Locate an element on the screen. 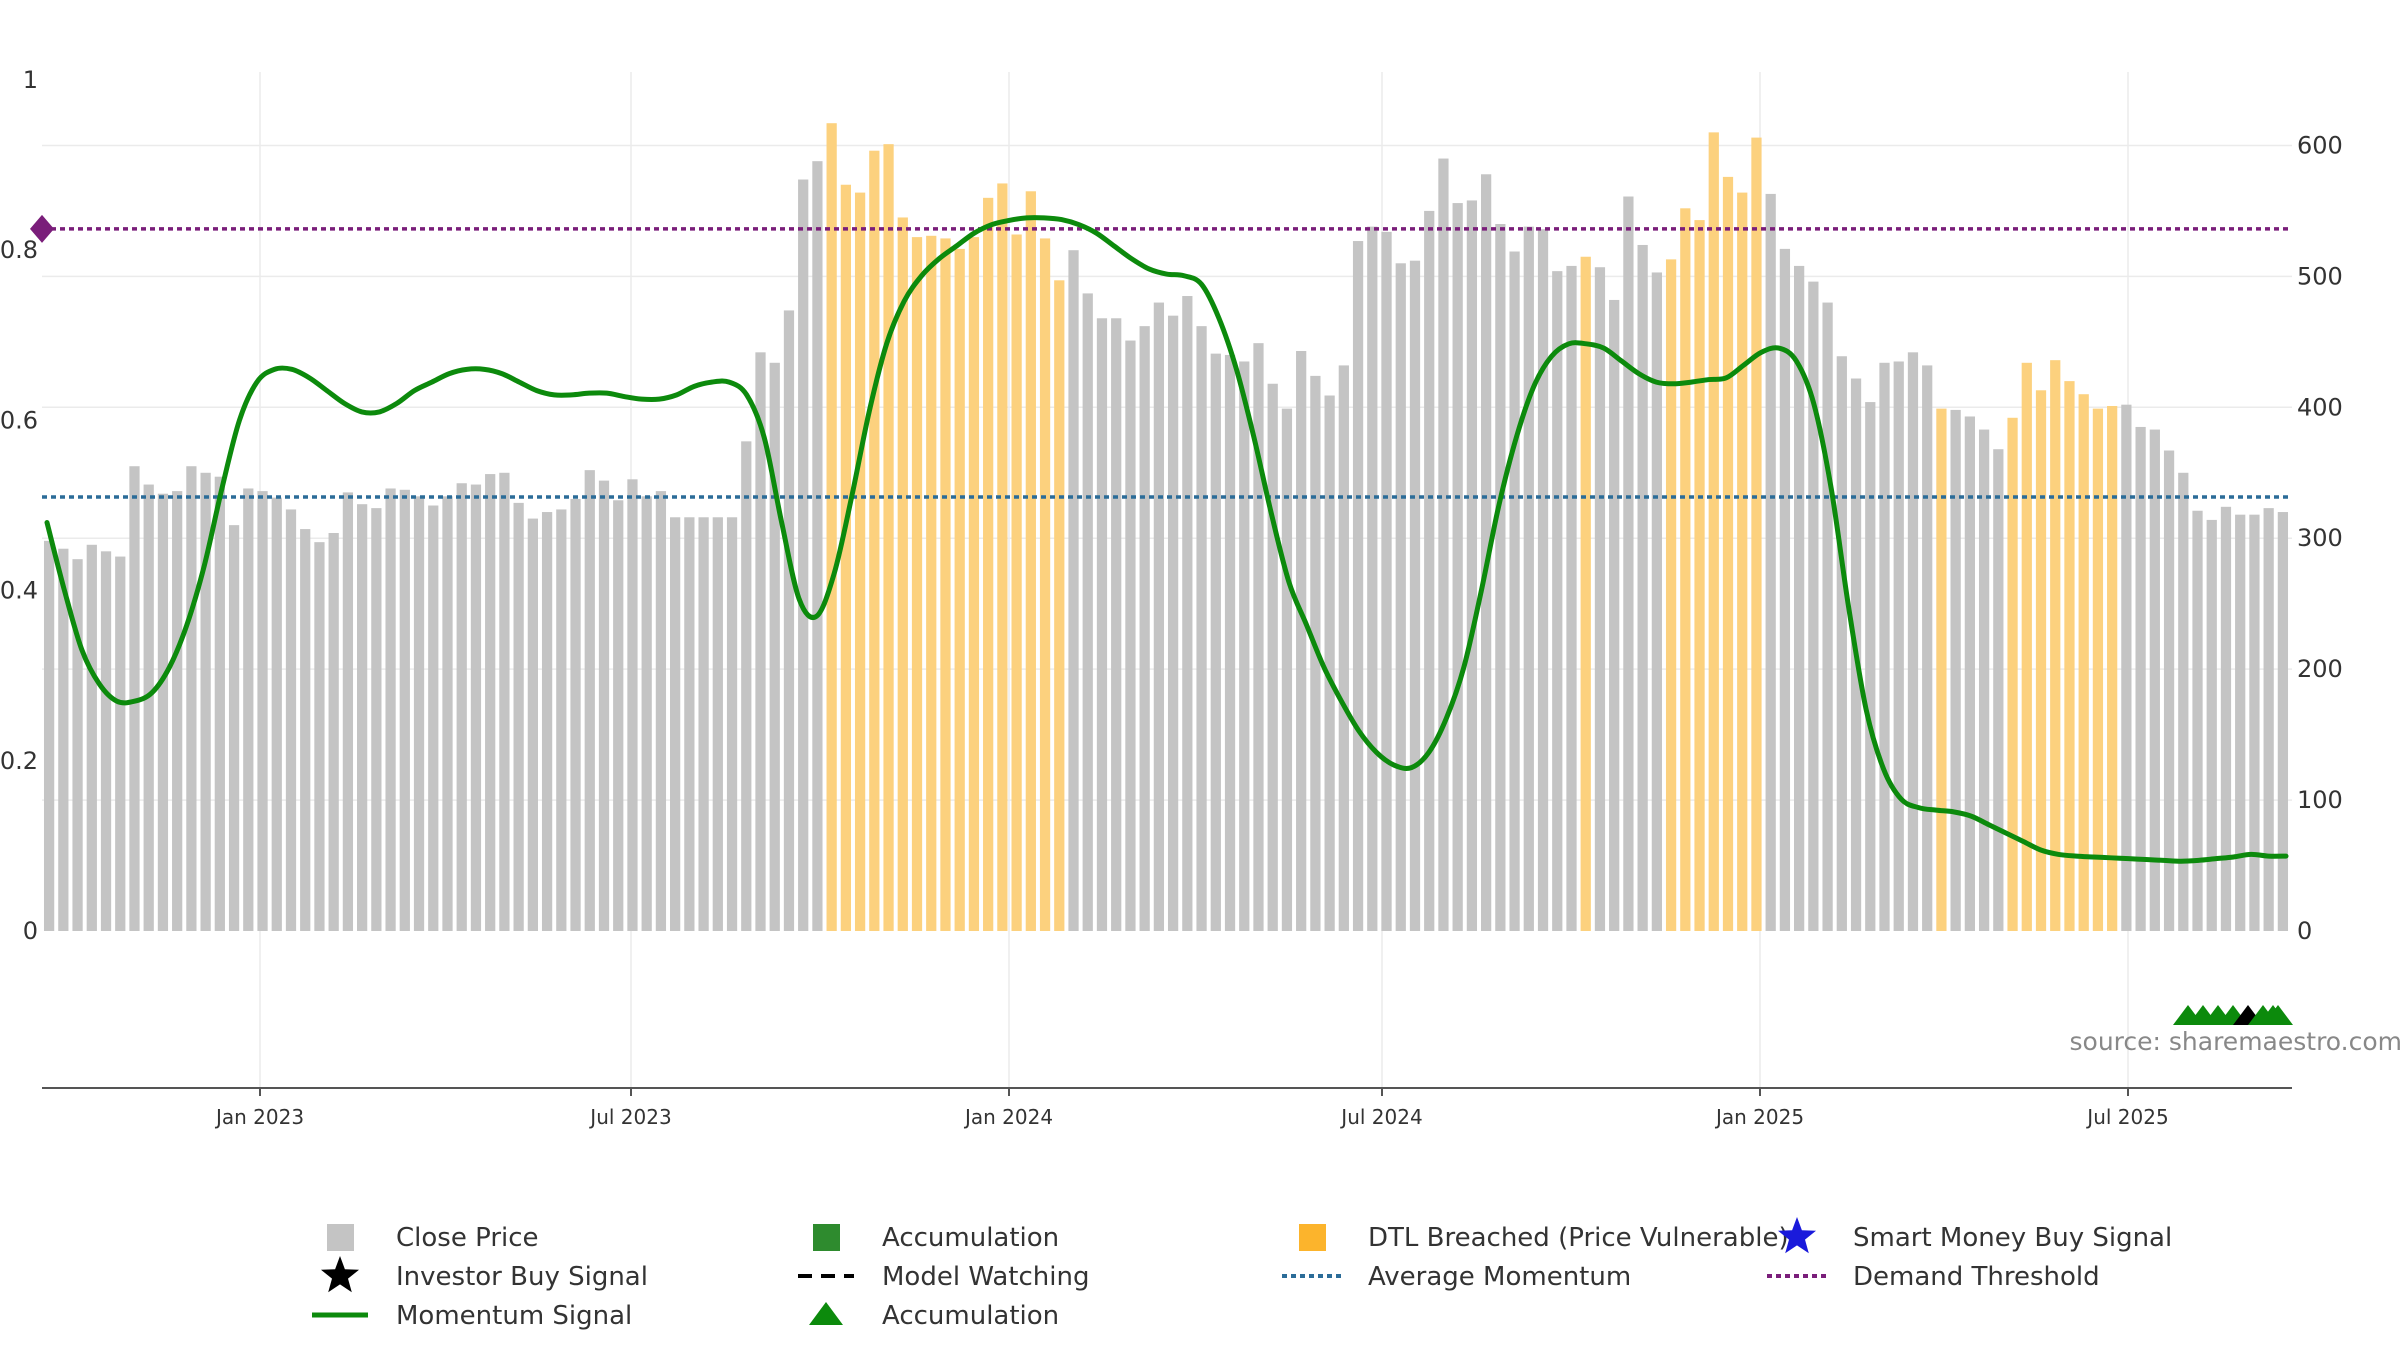 Image resolution: width=2400 pixels, height=1350 pixels. legend-label: Smart Money Buy Signal is located at coordinates (2012, 1238).